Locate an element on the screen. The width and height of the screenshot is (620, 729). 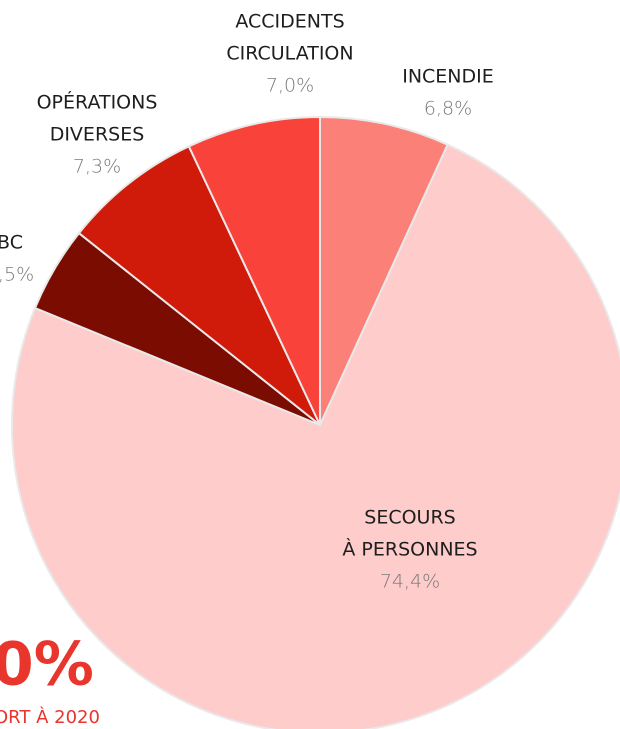
slice-label: DIVERSES is located at coordinates (97, 135).